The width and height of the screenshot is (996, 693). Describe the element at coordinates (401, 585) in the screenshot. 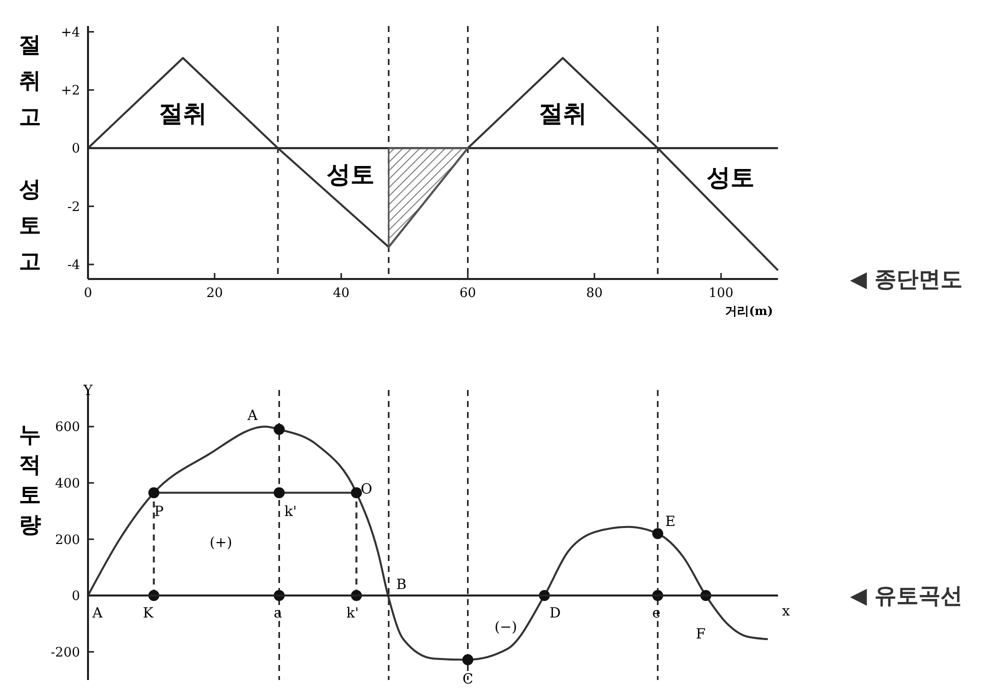

I see `annotation: B` at that location.